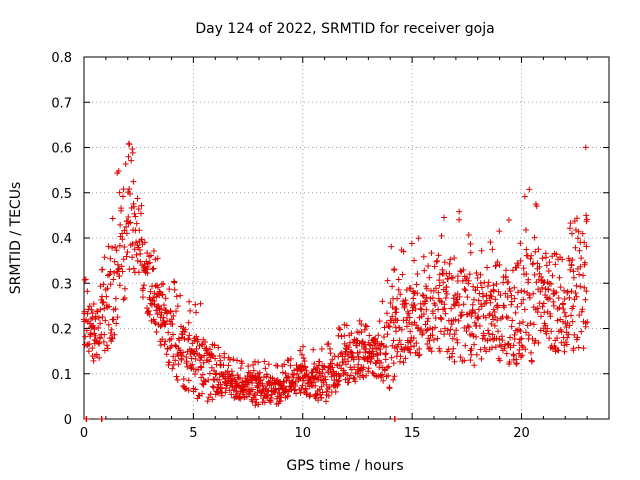 The image size is (640, 480). I want to click on x-tick-label: 0, so click(84, 433).